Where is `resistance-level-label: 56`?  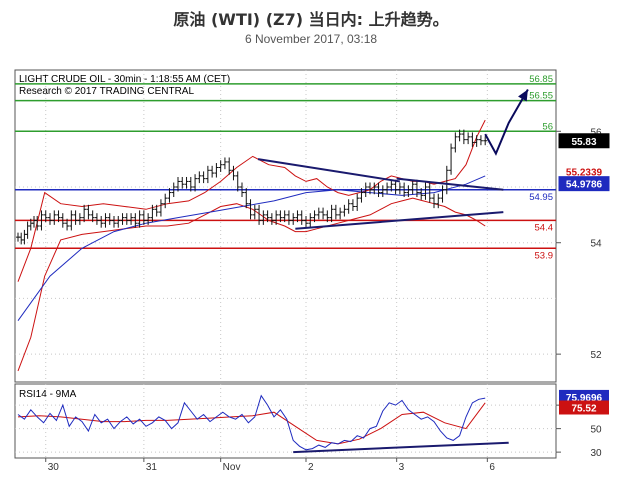 resistance-level-label: 56 is located at coordinates (547, 126).